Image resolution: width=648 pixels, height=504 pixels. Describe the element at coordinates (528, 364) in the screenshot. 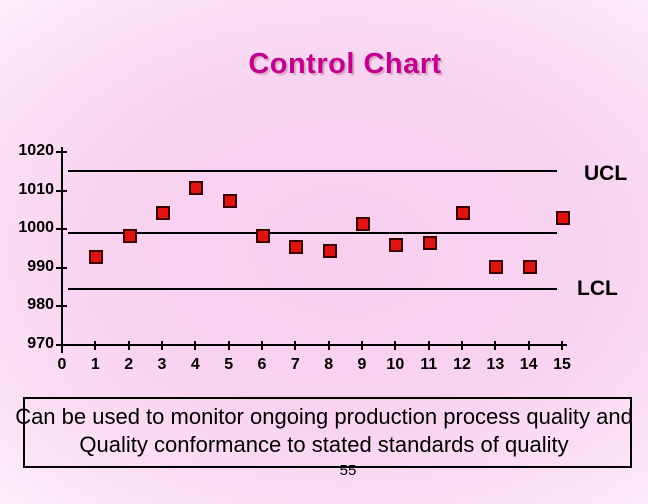

I see `x-axis-tick-label: 14` at that location.